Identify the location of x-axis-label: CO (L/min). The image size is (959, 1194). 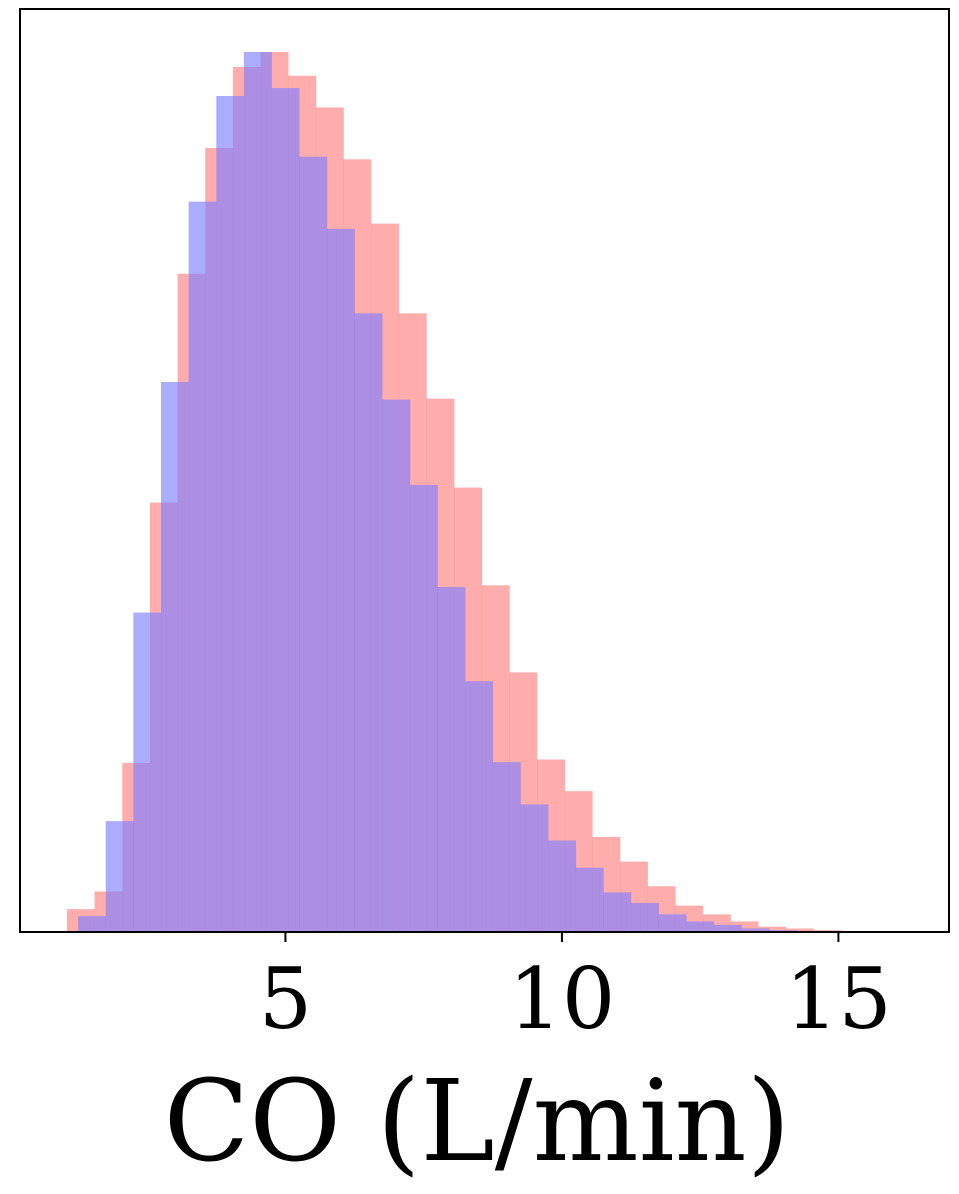
(477, 1122).